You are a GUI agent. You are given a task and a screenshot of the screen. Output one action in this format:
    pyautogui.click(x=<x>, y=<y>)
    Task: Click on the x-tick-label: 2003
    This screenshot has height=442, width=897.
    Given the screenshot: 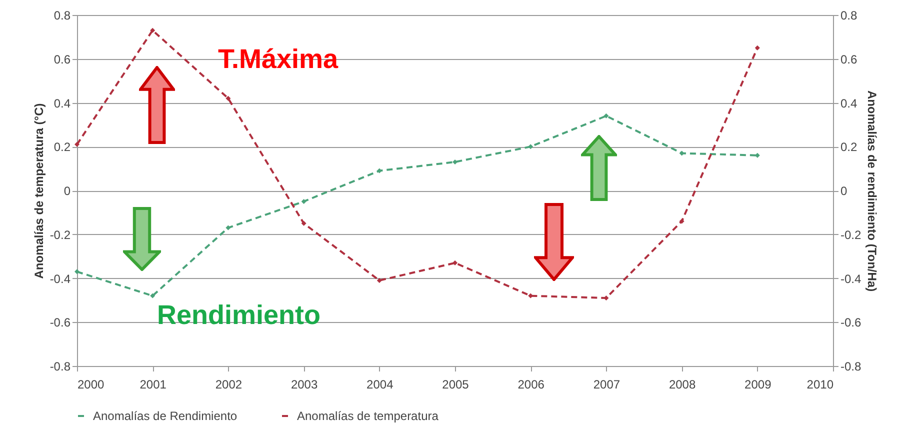 What is the action you would take?
    pyautogui.click(x=304, y=385)
    